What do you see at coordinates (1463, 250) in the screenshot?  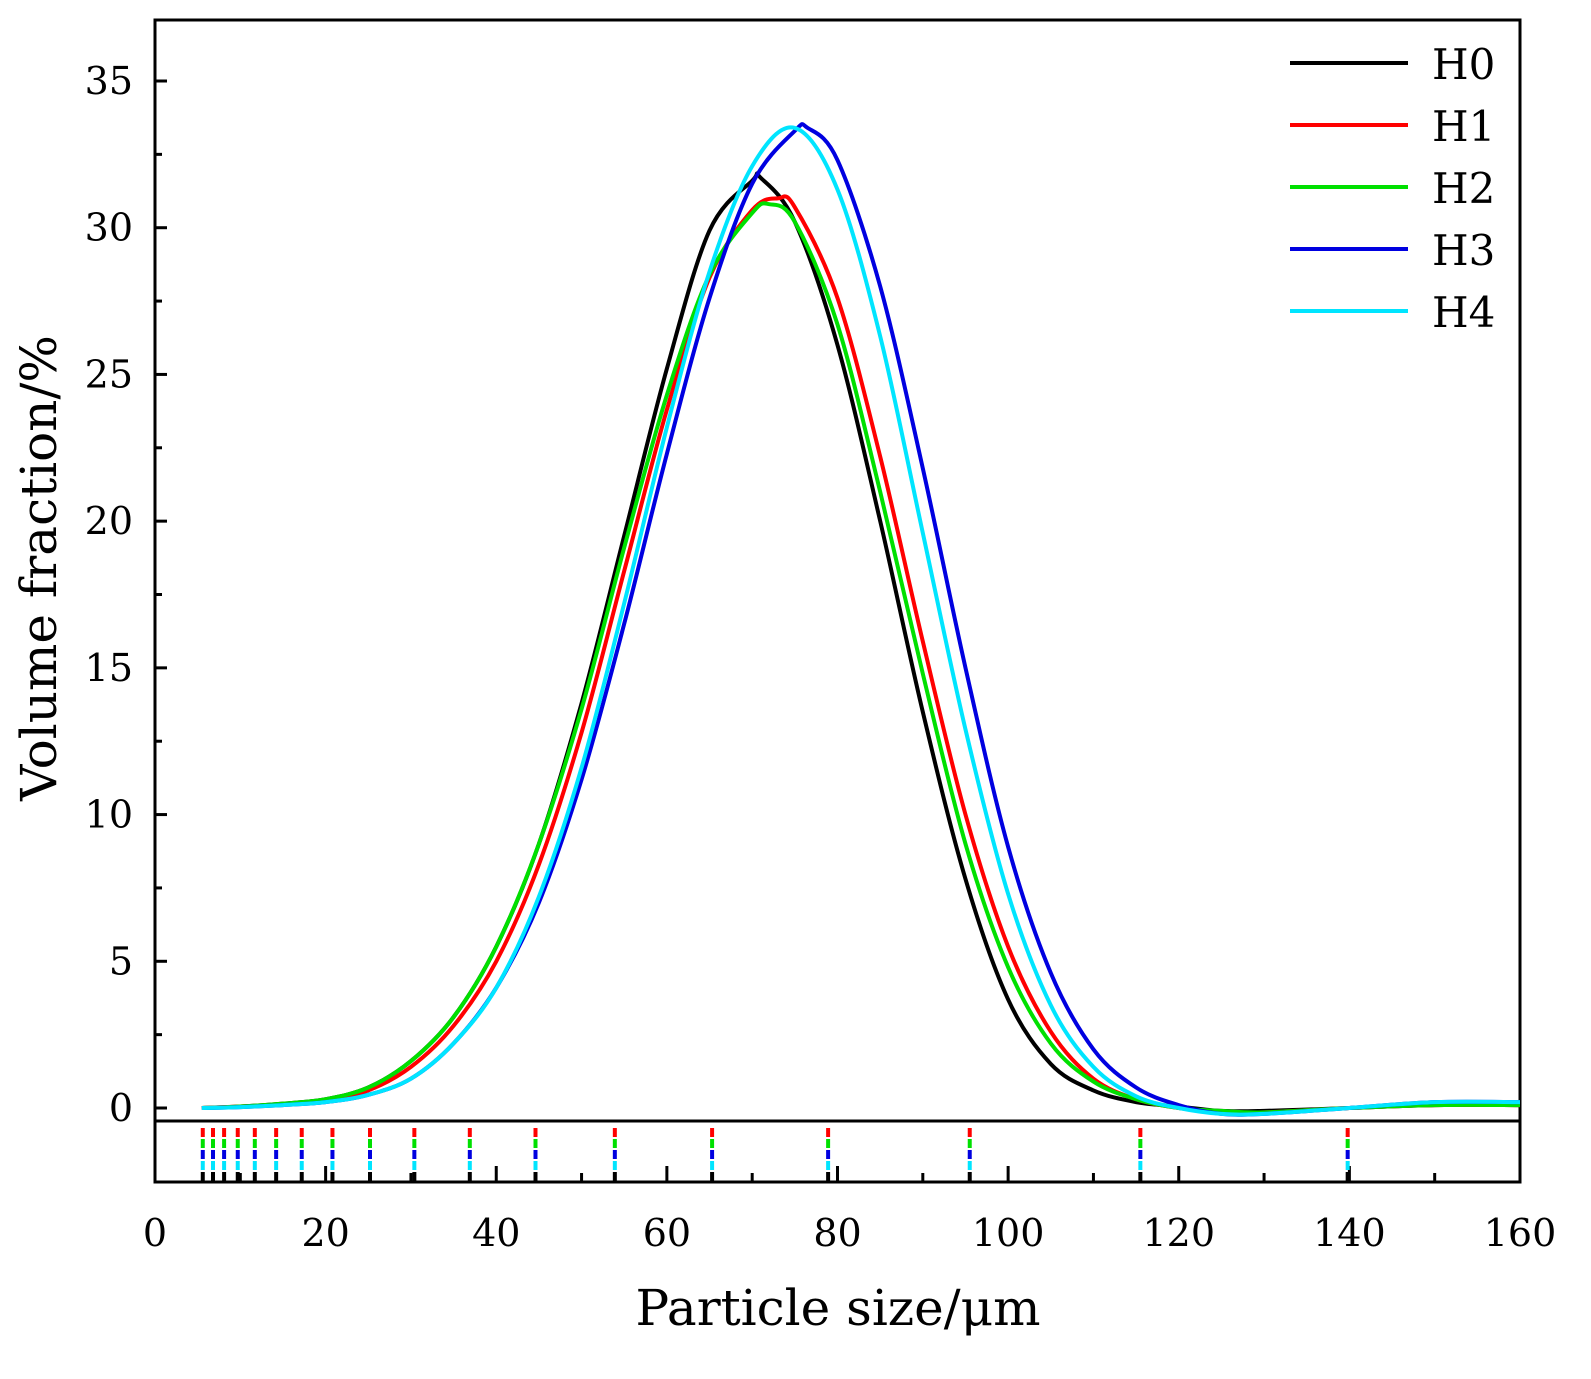 I see `legend-label-h3: H3` at bounding box center [1463, 250].